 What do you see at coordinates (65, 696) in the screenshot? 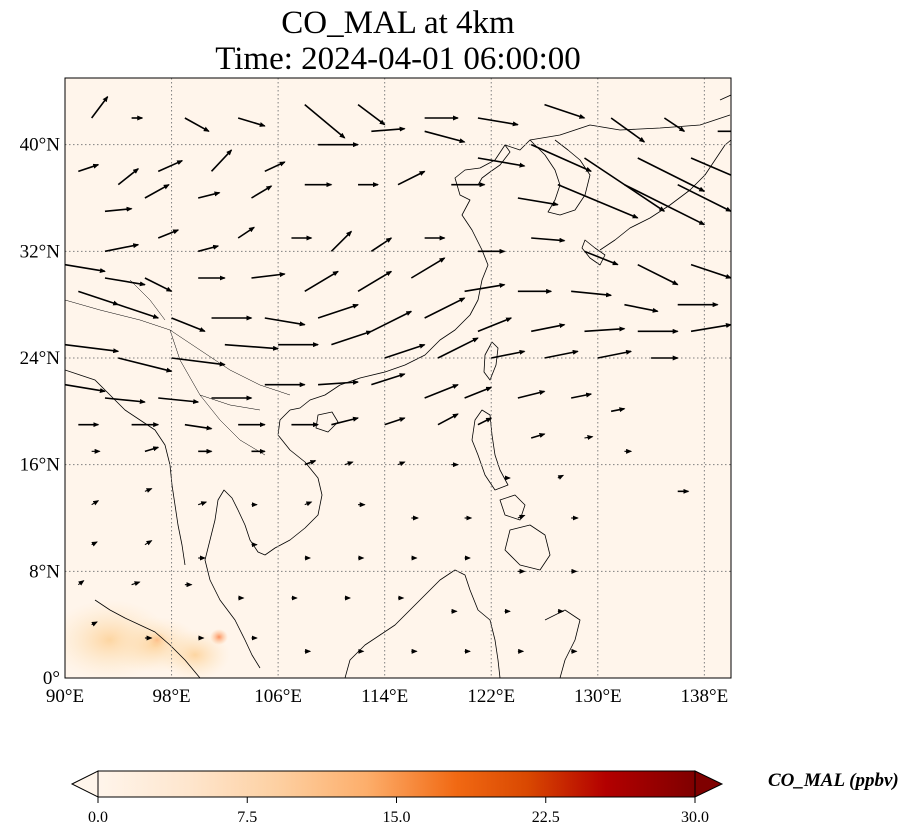
I see `lon-tick-label: 90°E` at bounding box center [65, 696].